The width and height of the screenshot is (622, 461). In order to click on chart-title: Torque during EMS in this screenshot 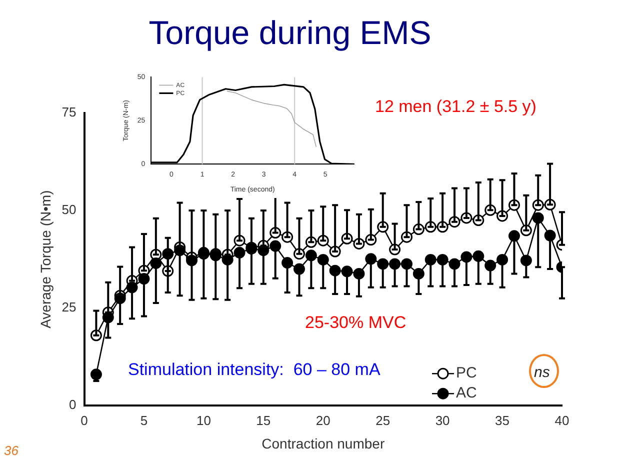, I will do `click(290, 33)`.